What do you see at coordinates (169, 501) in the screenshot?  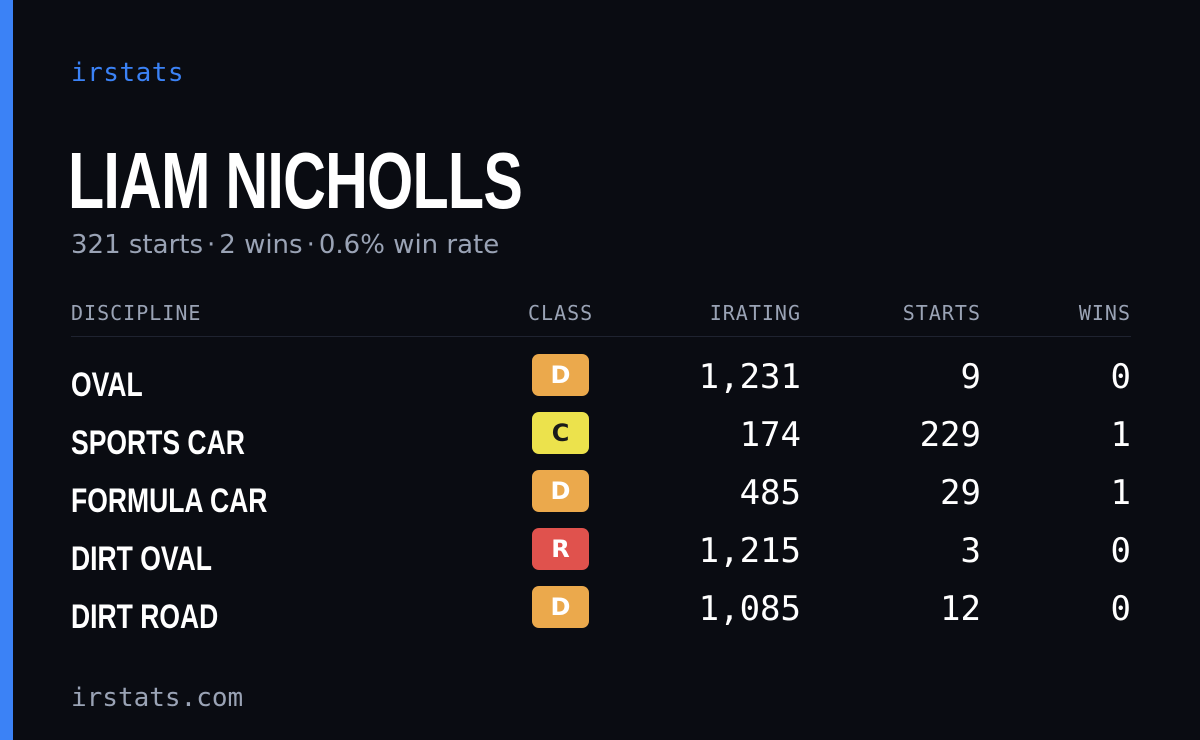 I see `discipline-name: FORMULA CAR` at bounding box center [169, 501].